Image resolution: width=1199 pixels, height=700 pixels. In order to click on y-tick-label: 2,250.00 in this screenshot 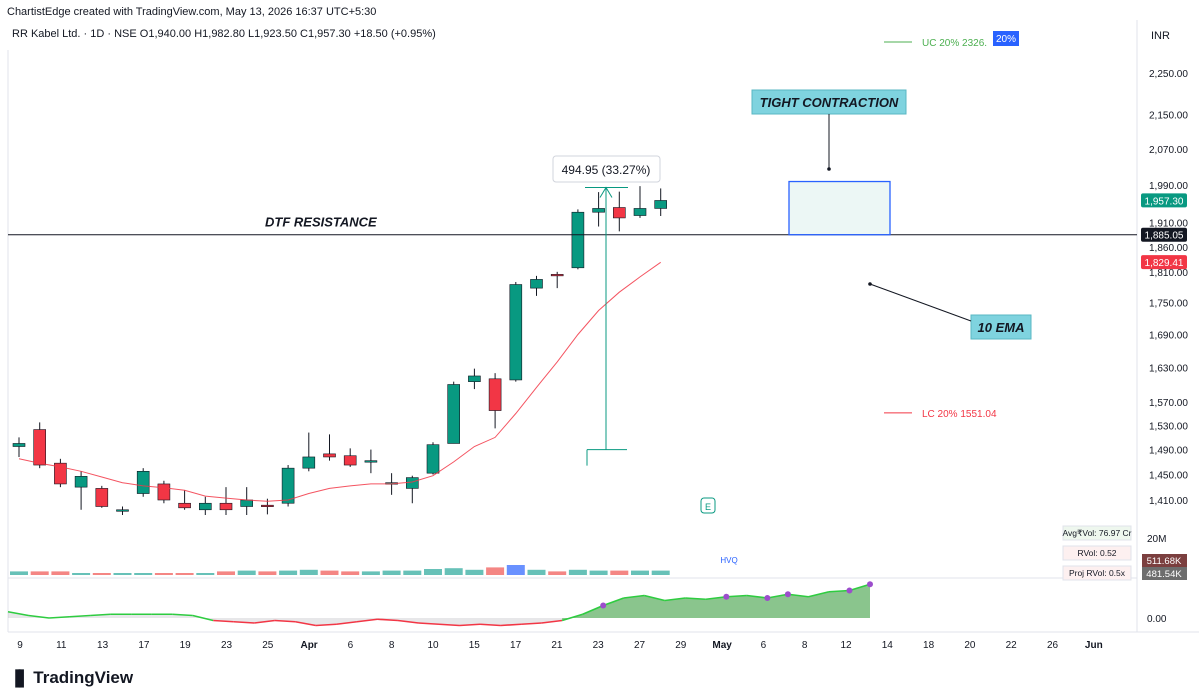, I will do `click(1168, 74)`.